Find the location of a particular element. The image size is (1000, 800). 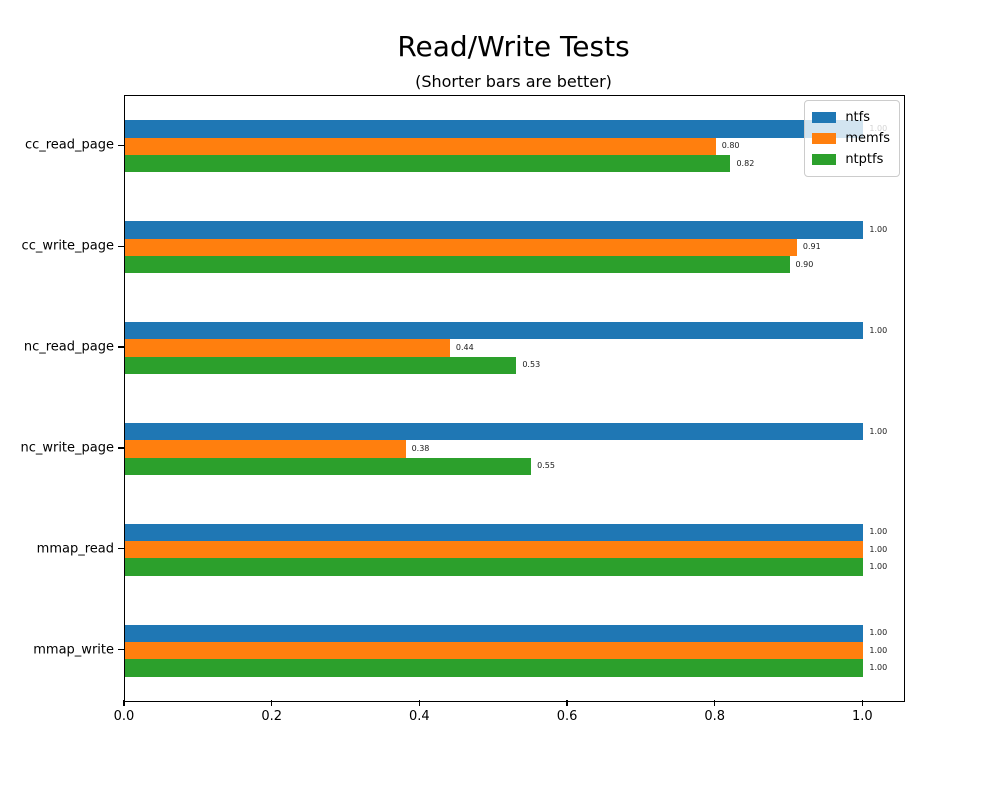

y-tick-label: mmap_read is located at coordinates (75, 549).